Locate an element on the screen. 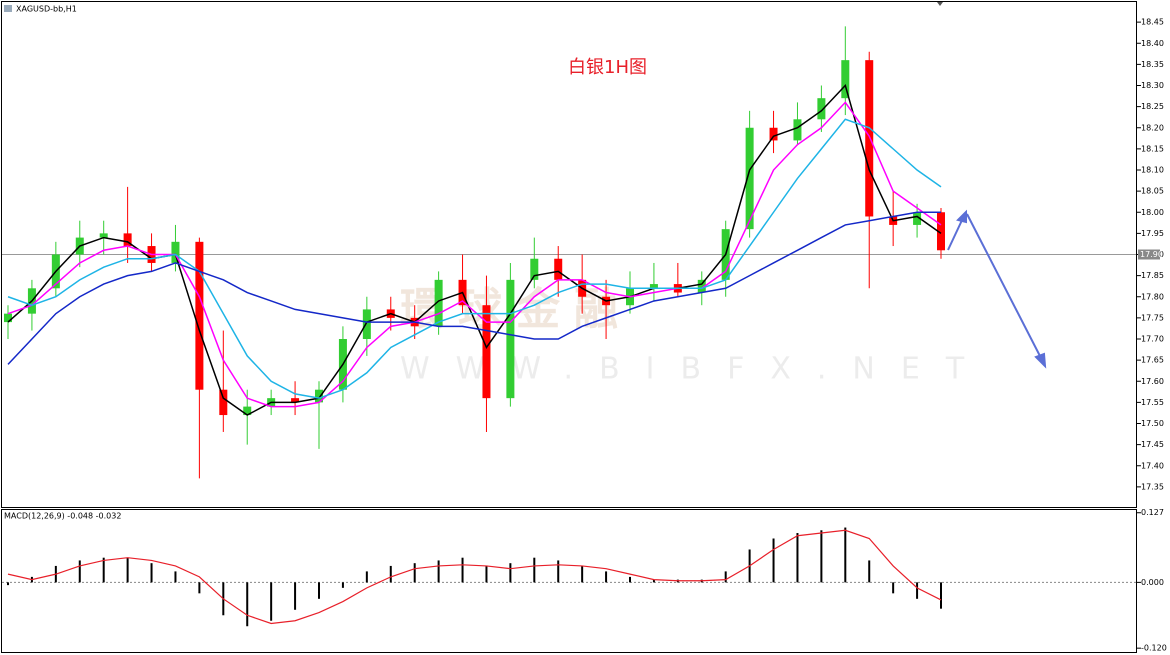 This screenshot has height=655, width=1170. current-price-box is located at coordinates (1149, 254).